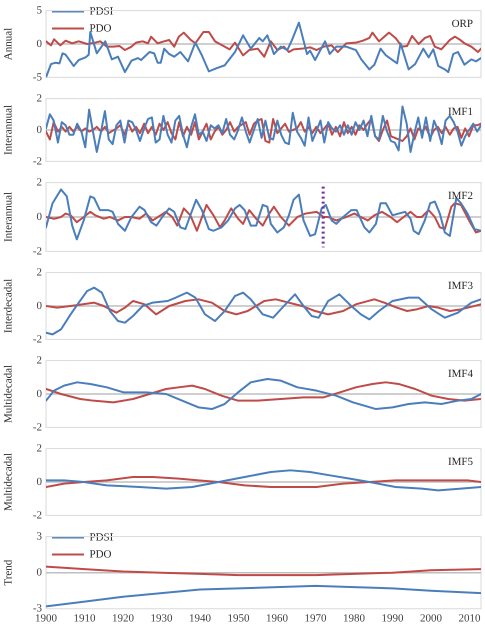 Image resolution: width=485 pixels, height=630 pixels. Describe the element at coordinates (277, 618) in the screenshot. I see `x-tick-label: 1960` at that location.